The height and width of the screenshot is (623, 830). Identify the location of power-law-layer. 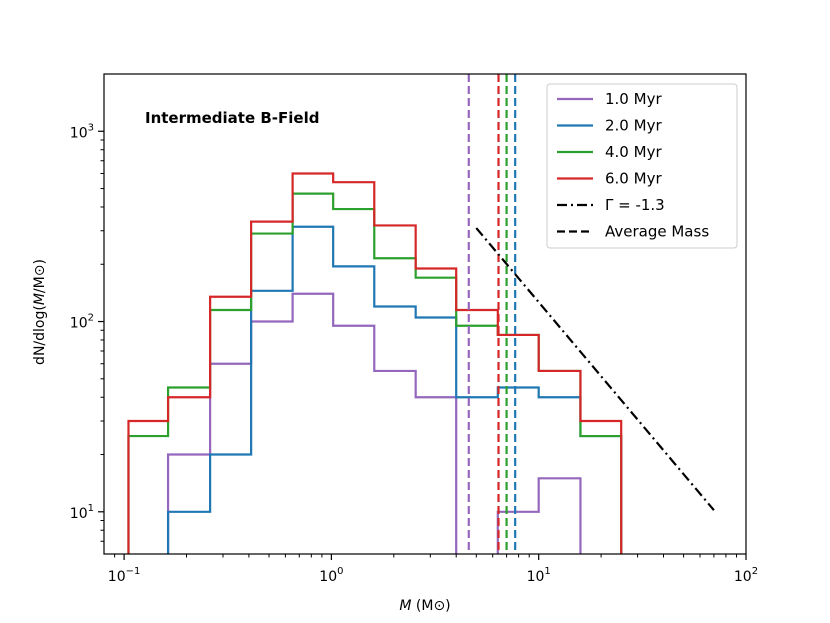
(595, 369).